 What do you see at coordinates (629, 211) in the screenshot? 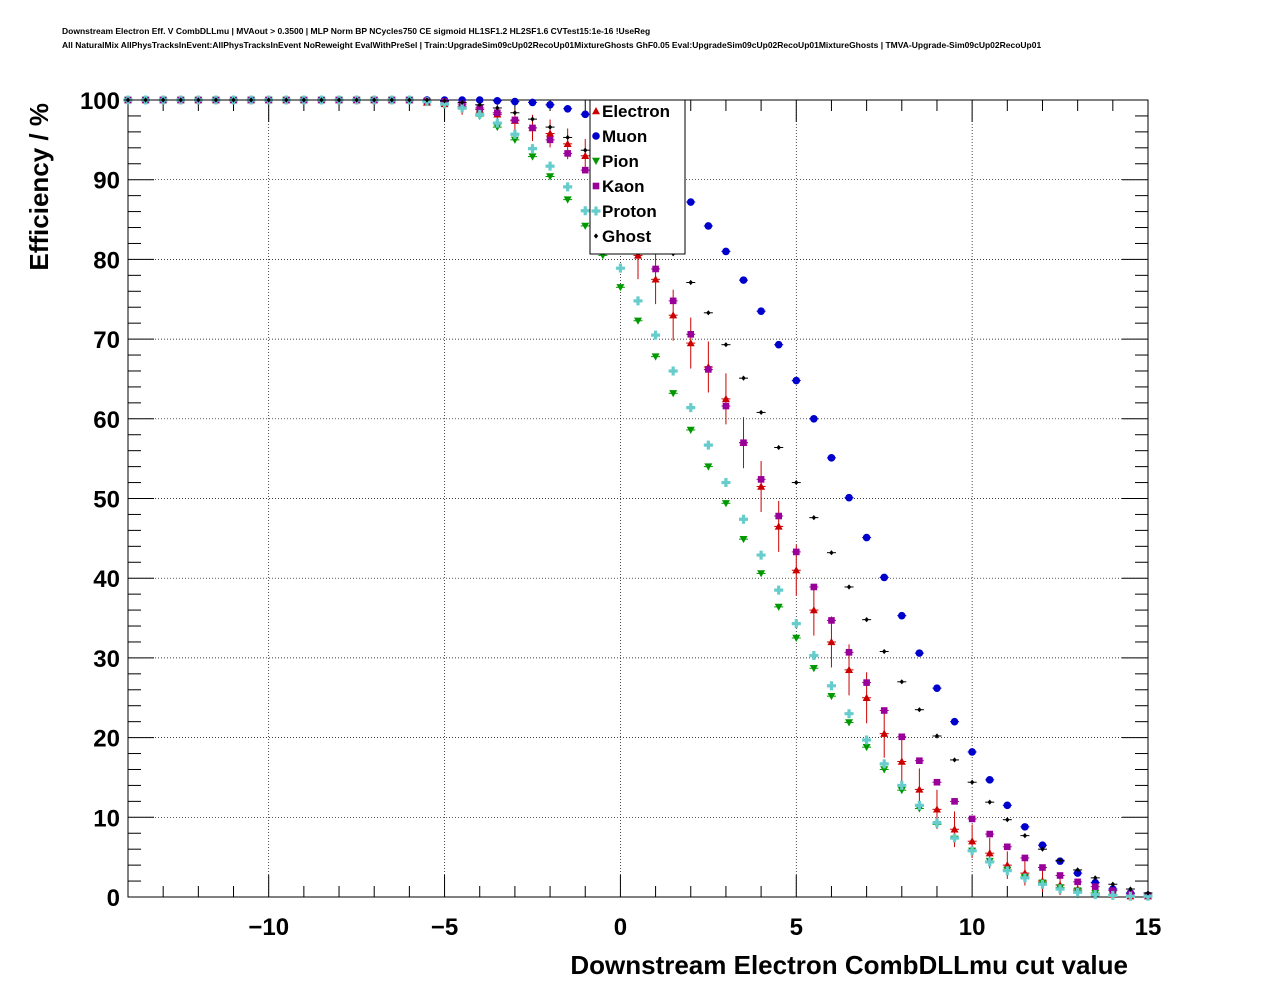
I see `legend-label: Proton` at bounding box center [629, 211].